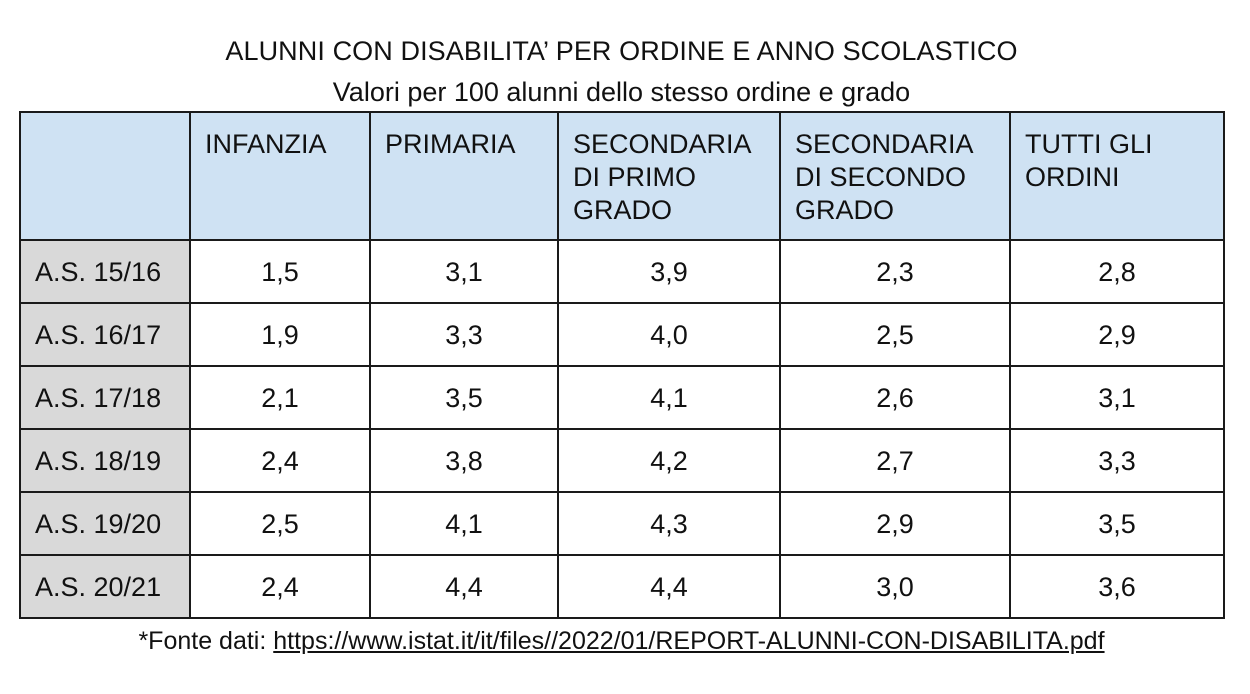 This screenshot has height=694, width=1250. Describe the element at coordinates (206, 641) in the screenshot. I see `source-prefix: *Fonte dati:` at that location.